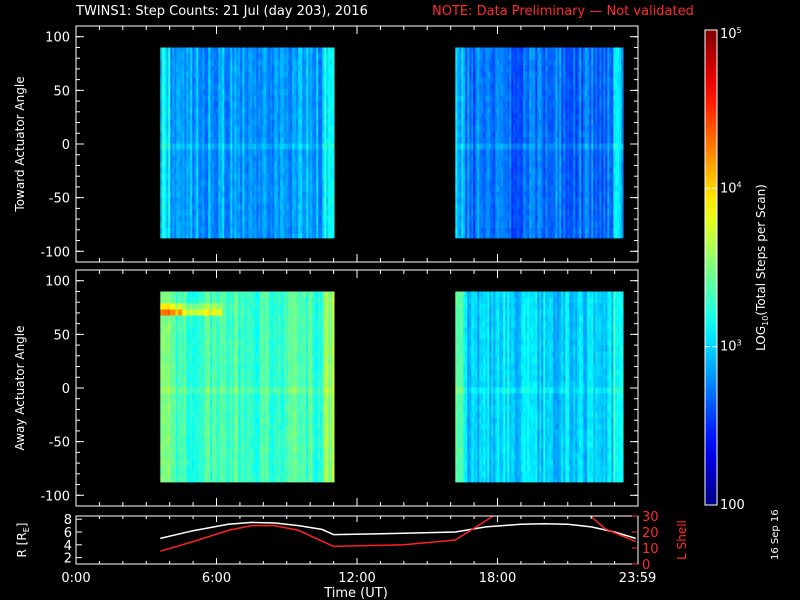 Image resolution: width=800 pixels, height=600 pixels. I want to click on preliminary-note: NOTE: Data Preliminary — Not validated, so click(563, 11).